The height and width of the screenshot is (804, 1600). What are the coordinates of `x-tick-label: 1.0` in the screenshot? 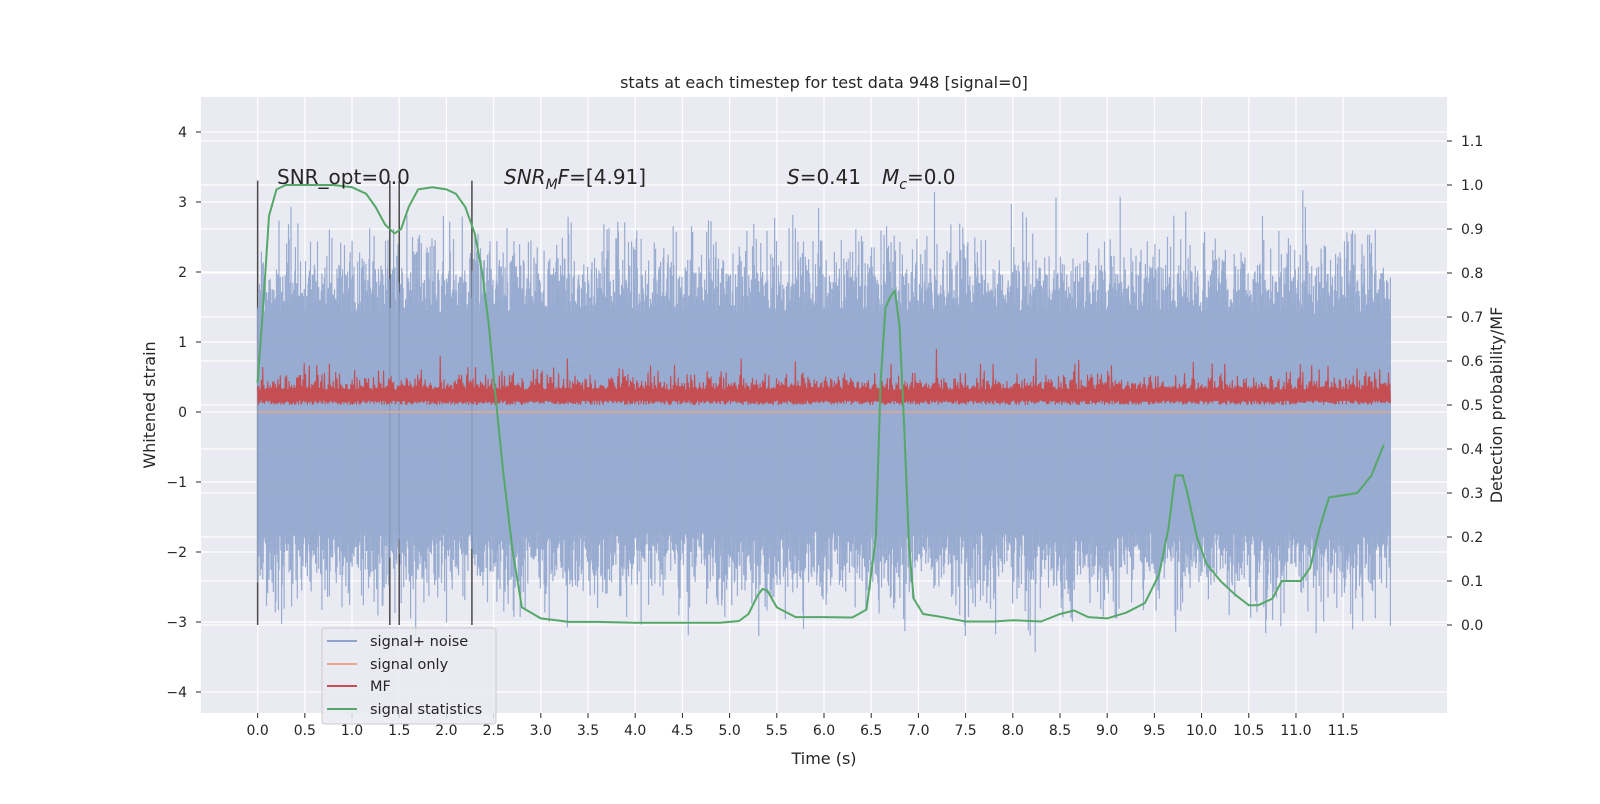 It's located at (352, 731).